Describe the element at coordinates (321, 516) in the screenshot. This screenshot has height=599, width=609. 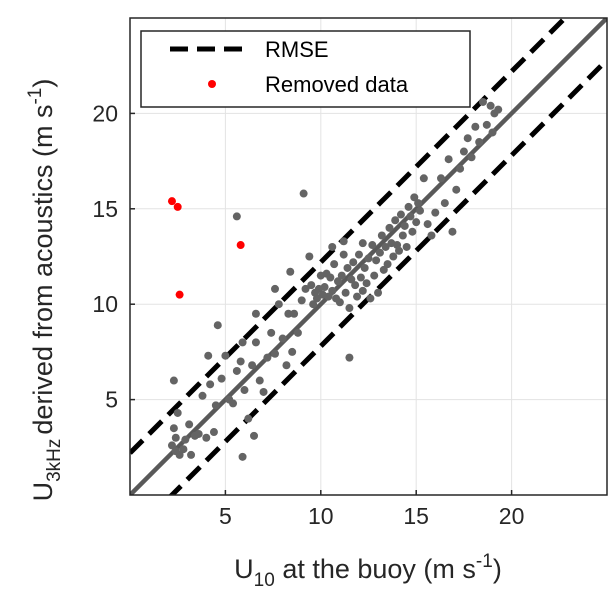
I see `x-tick-label: 10` at that location.